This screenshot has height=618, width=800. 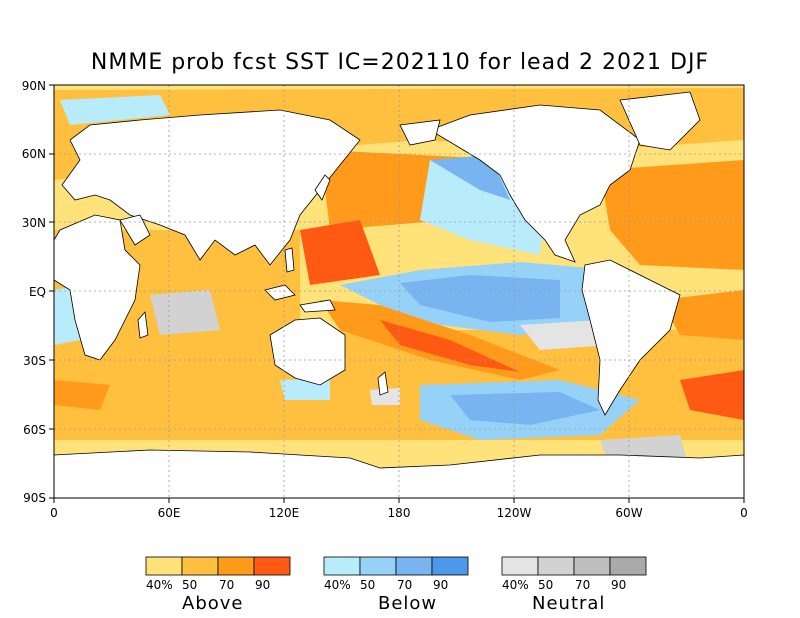 I want to click on australia-land, so click(x=307, y=351).